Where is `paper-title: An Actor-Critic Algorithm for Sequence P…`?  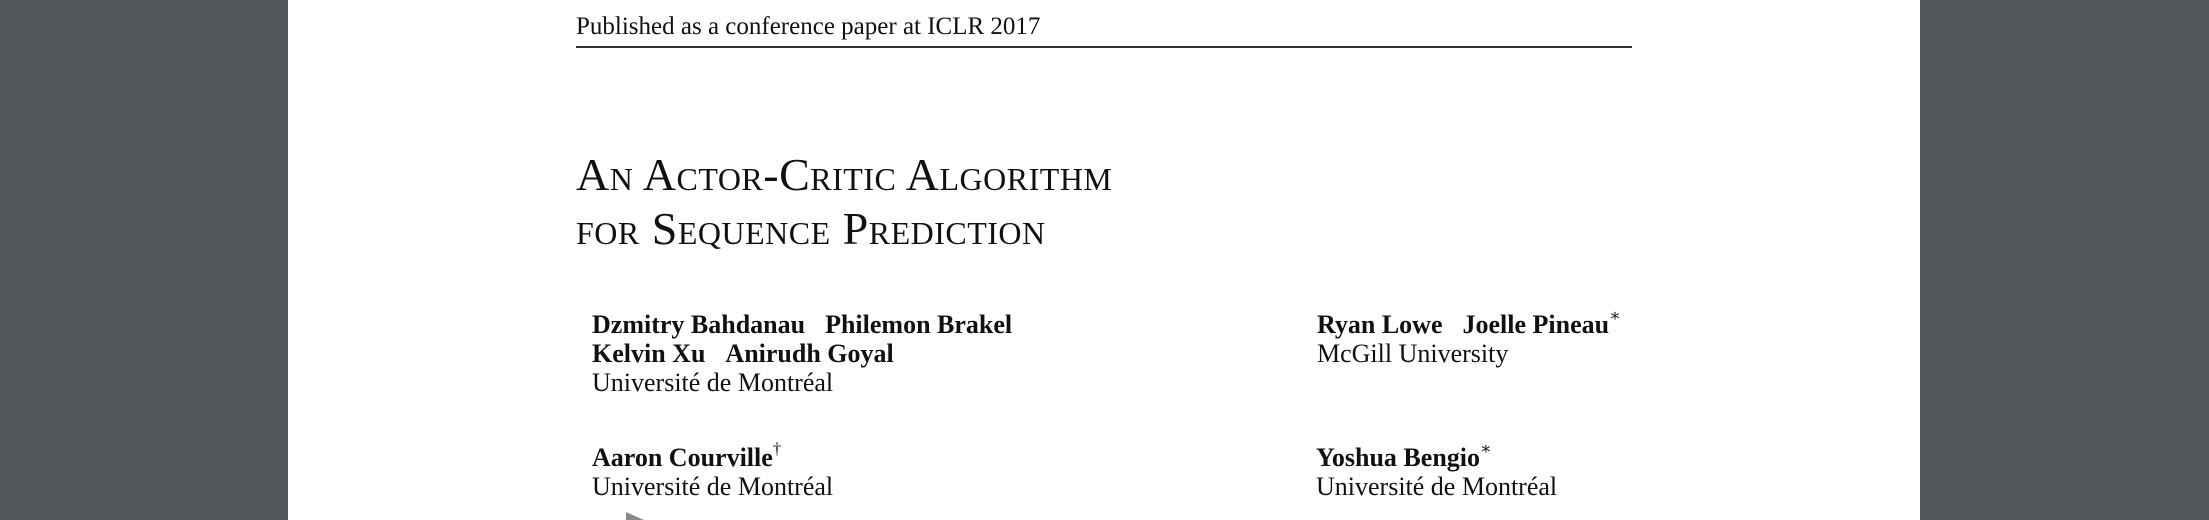
paper-title: An Actor-Critic Algorithm for Sequence P… is located at coordinates (844, 202).